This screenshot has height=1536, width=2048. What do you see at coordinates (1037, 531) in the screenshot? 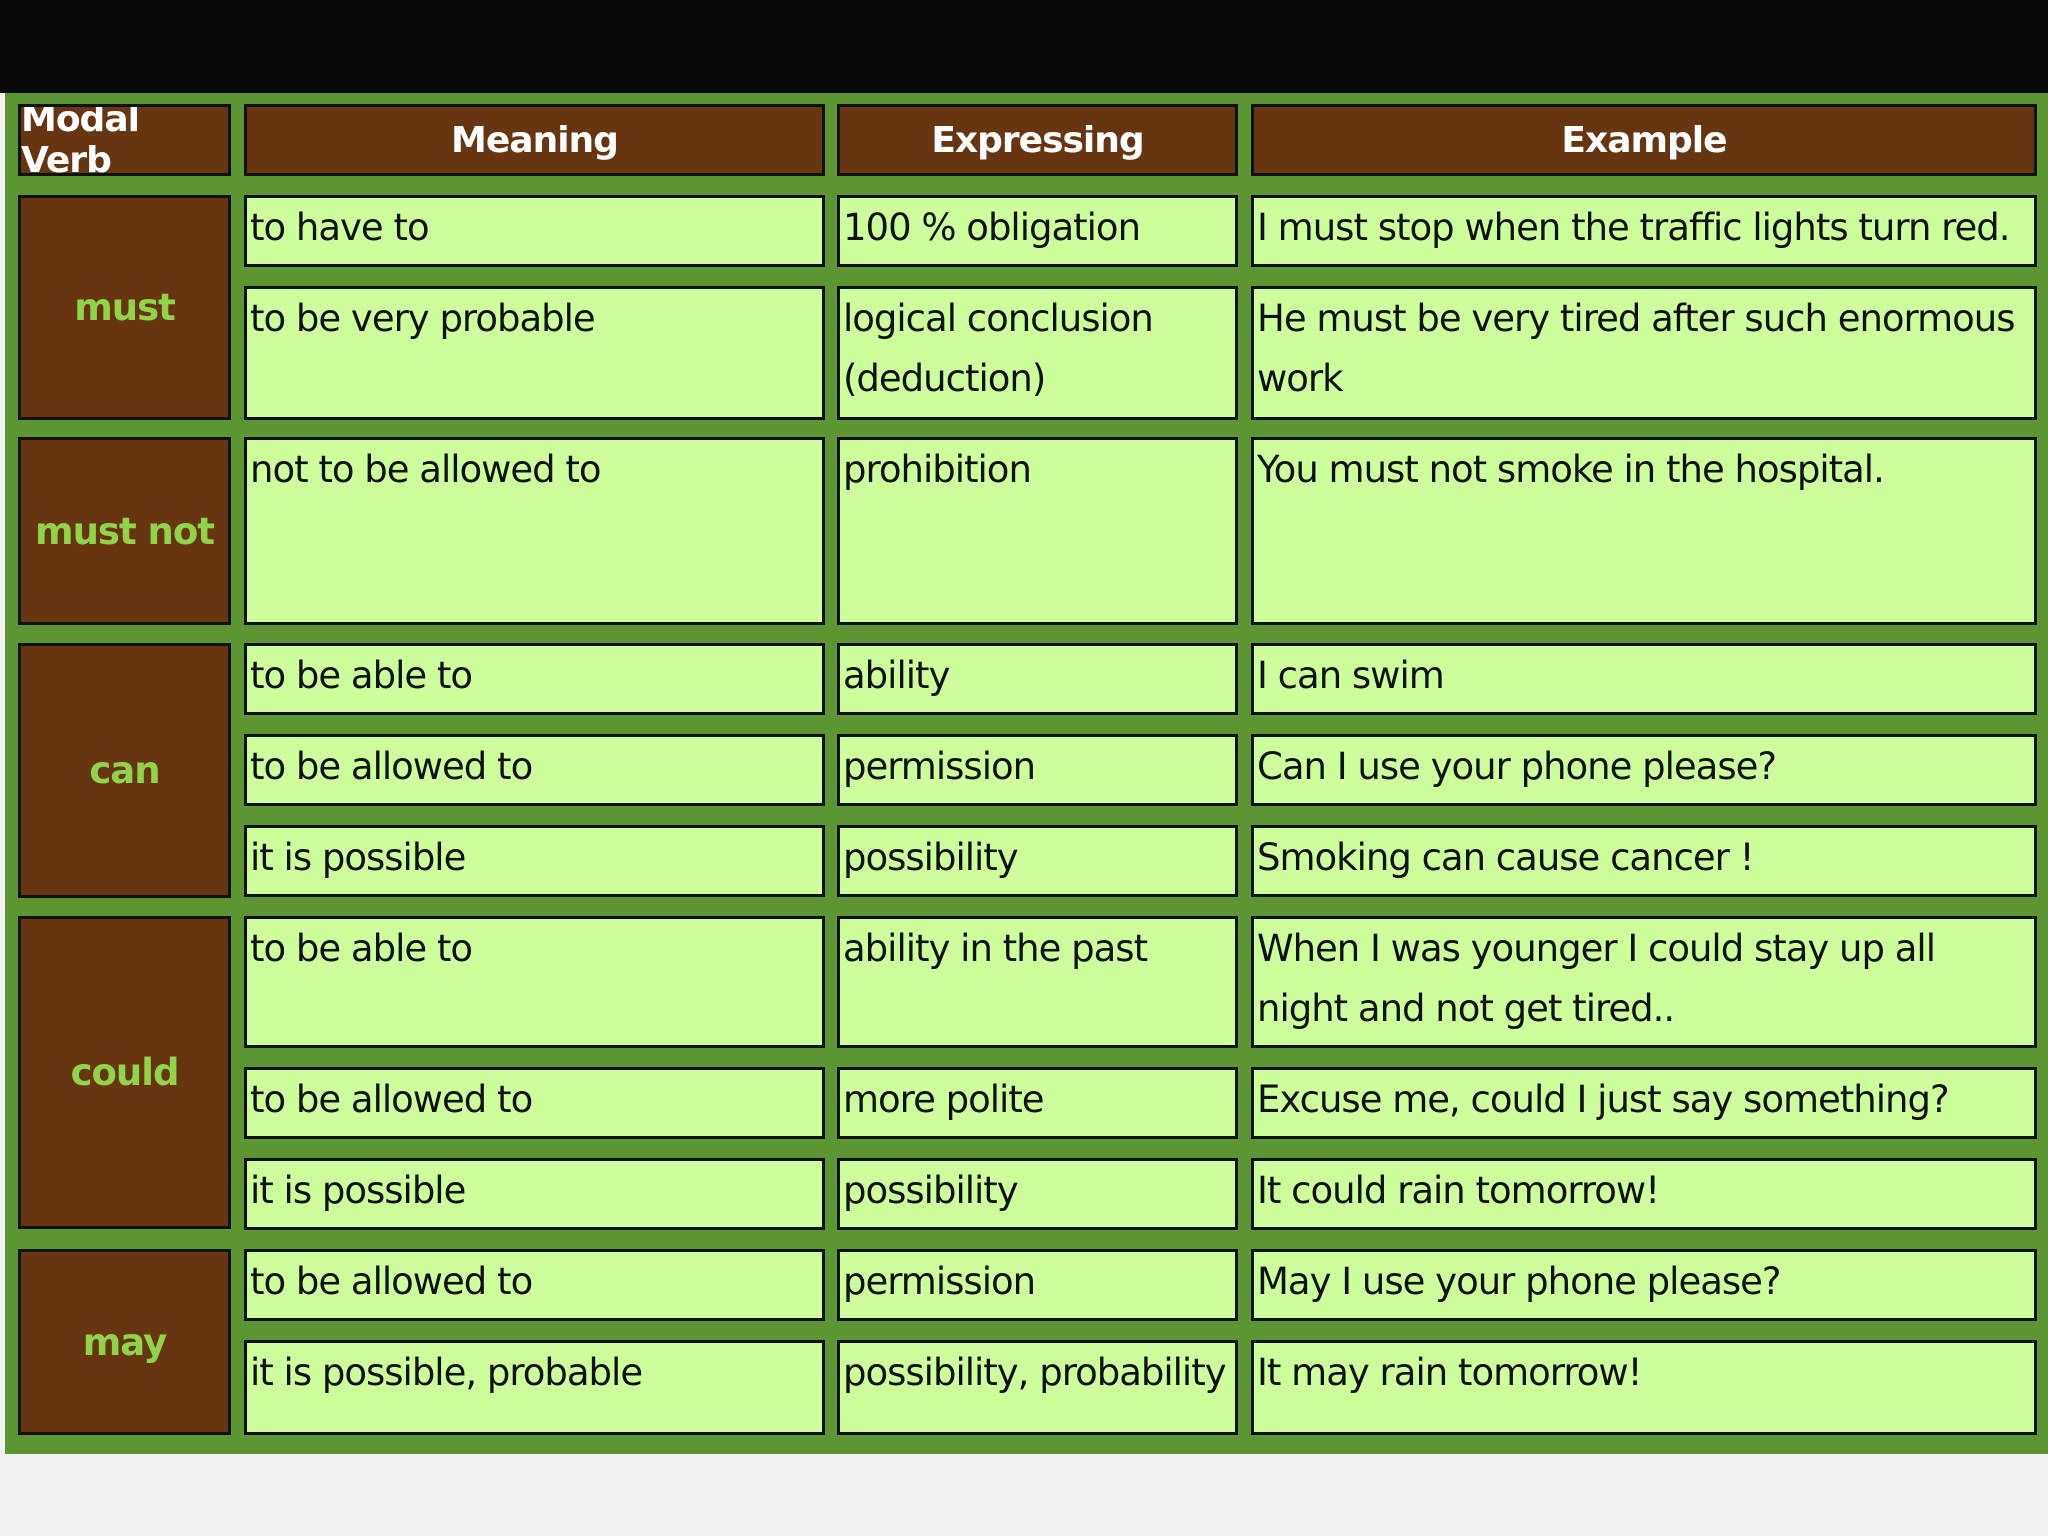
I see `expressing-cell: prohibition` at bounding box center [1037, 531].